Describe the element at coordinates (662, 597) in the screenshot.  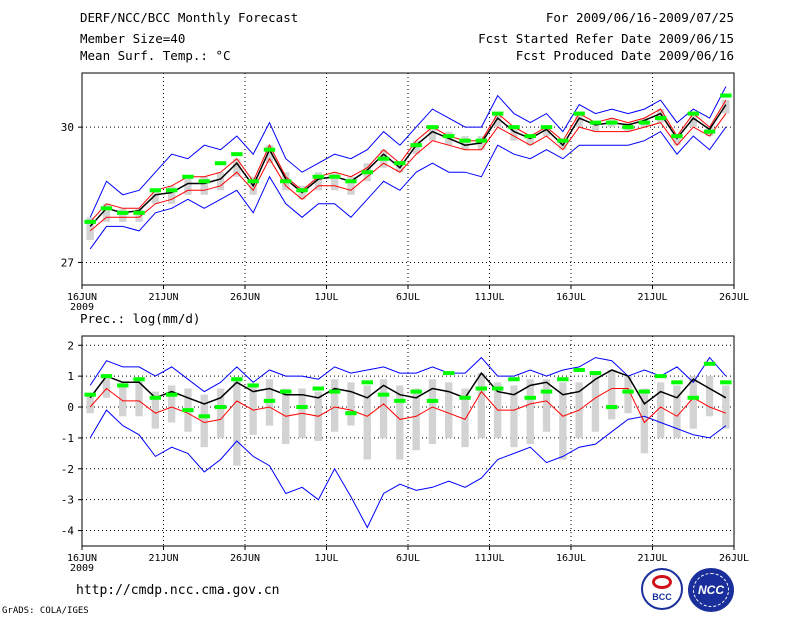
I see `bcc-logo-text: BCC` at that location.